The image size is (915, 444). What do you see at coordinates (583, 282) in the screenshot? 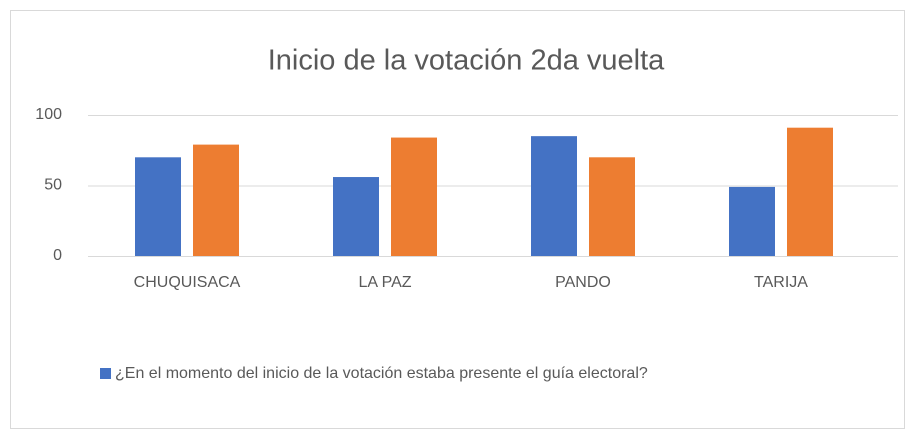
I see `x-tick-label: PANDO` at bounding box center [583, 282].